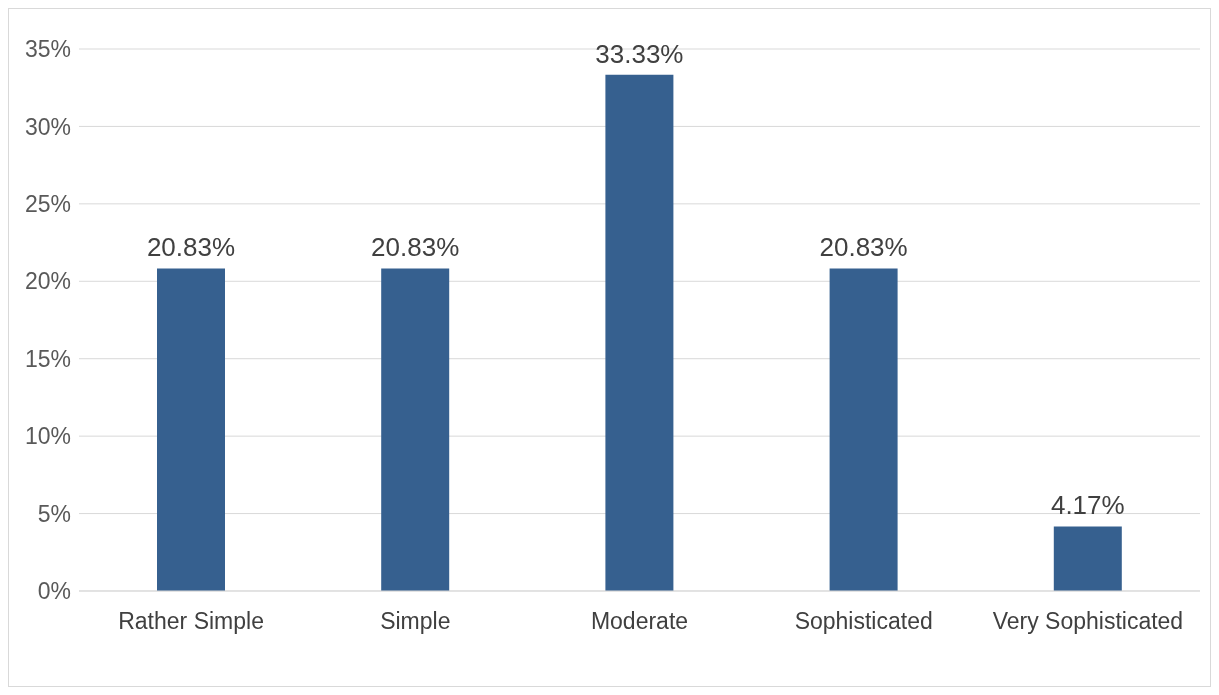  I want to click on y-tick-label: 25%, so click(47, 204).